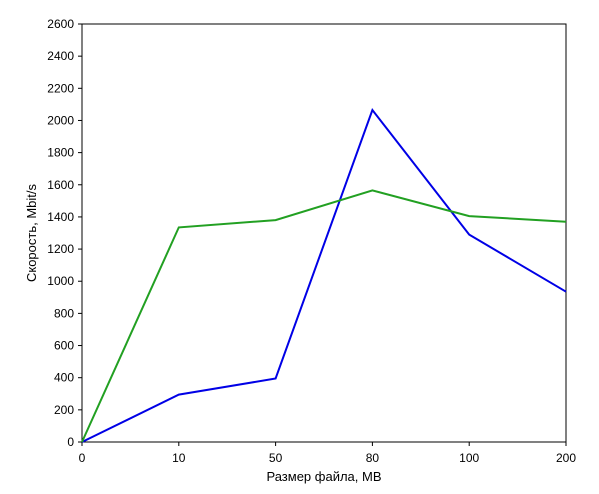 The image size is (599, 494). Describe the element at coordinates (323, 476) in the screenshot. I see `x-axis-title: Размер файла, MB` at that location.